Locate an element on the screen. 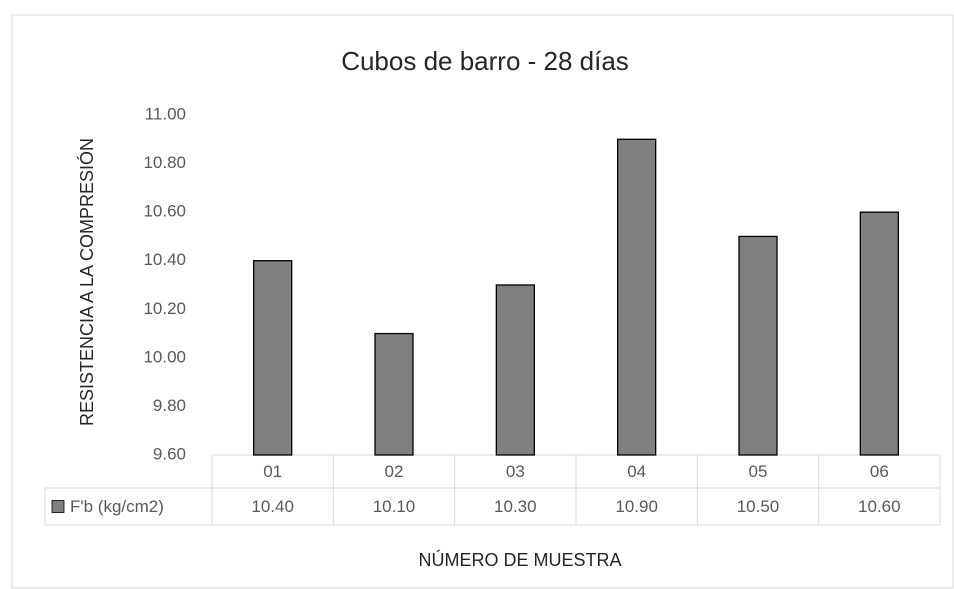  chart-title: Cubos de barro - 28 días is located at coordinates (485, 61).